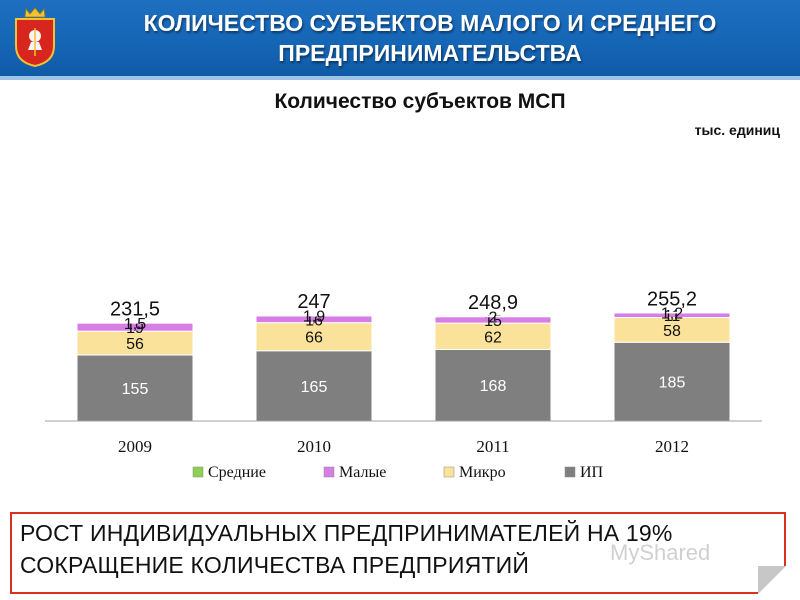  I want to click on legend-label-2: Микро, so click(482, 472).